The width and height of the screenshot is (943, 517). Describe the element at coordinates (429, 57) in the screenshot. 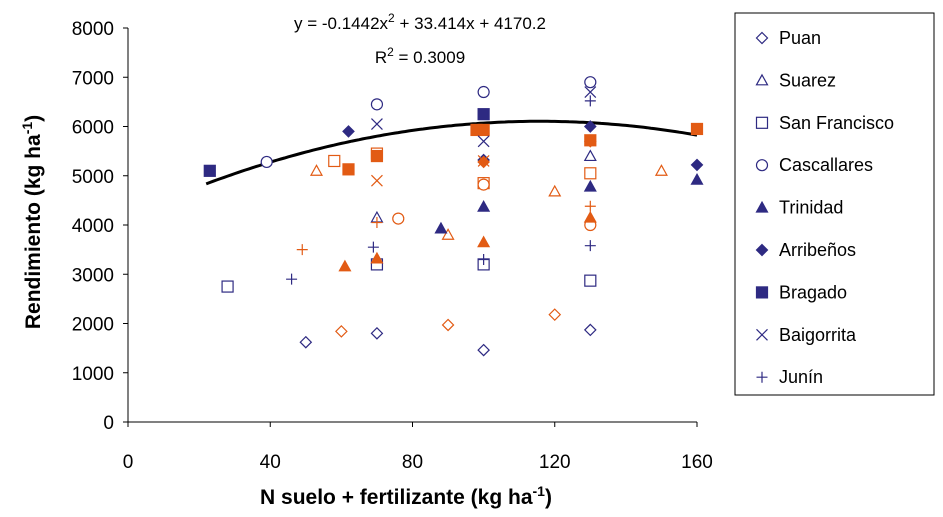

I see `r-squared-value: = 0.3009` at that location.